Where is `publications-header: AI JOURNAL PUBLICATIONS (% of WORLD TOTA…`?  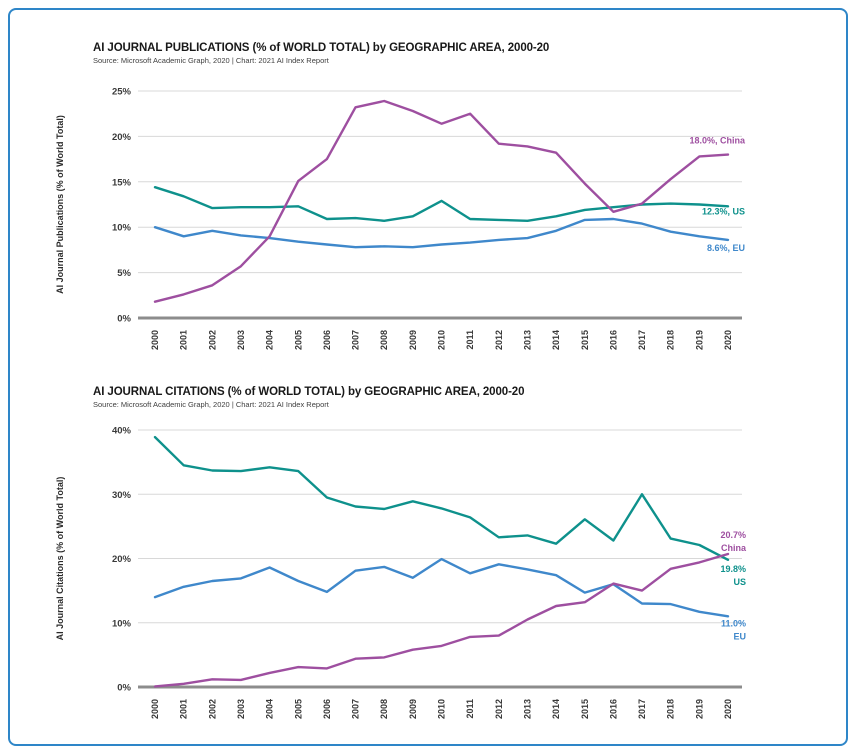
publications-header: AI JOURNAL PUBLICATIONS (% of WORLD TOTA… is located at coordinates (321, 53).